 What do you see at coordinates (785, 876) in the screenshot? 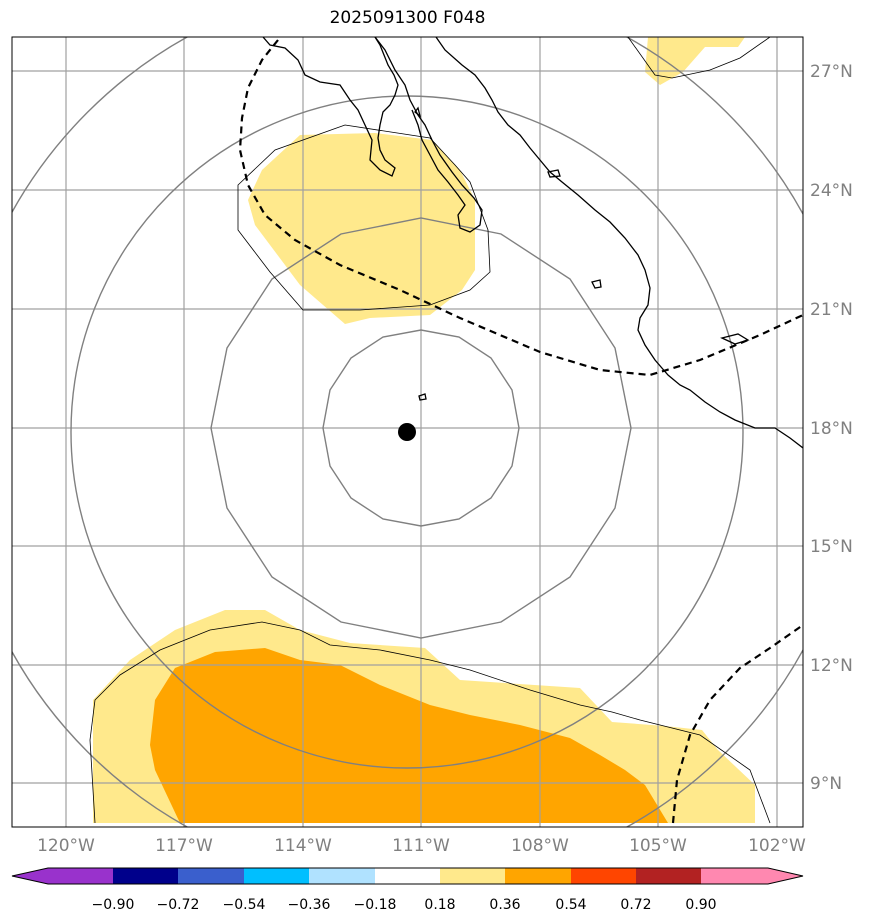
I see `colorbar-extend-max` at bounding box center [785, 876].